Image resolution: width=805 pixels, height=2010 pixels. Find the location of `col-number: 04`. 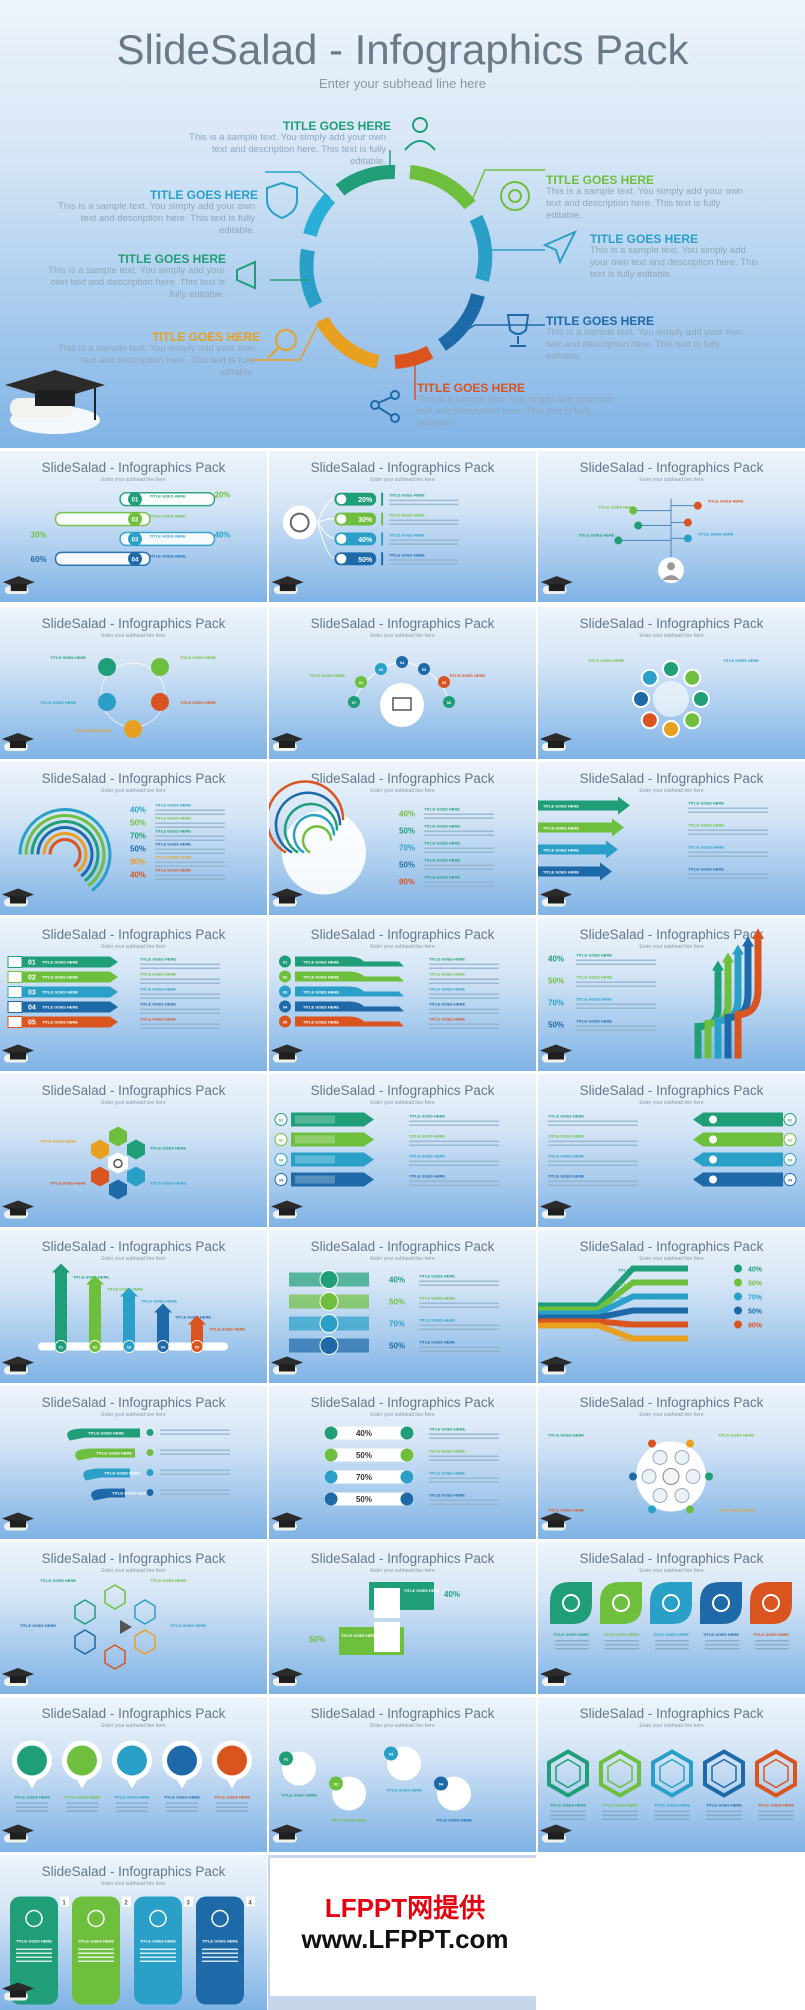

col-number: 04 is located at coordinates (163, 1347).